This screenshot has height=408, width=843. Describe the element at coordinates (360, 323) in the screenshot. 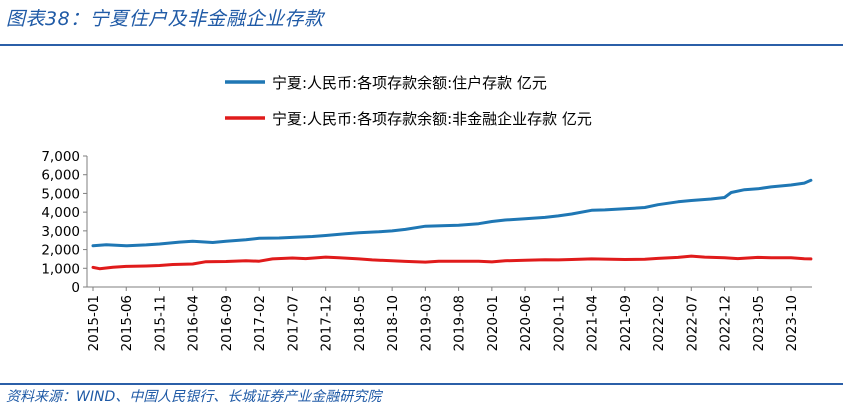

I see `x-tick-label: 2018-05` at that location.